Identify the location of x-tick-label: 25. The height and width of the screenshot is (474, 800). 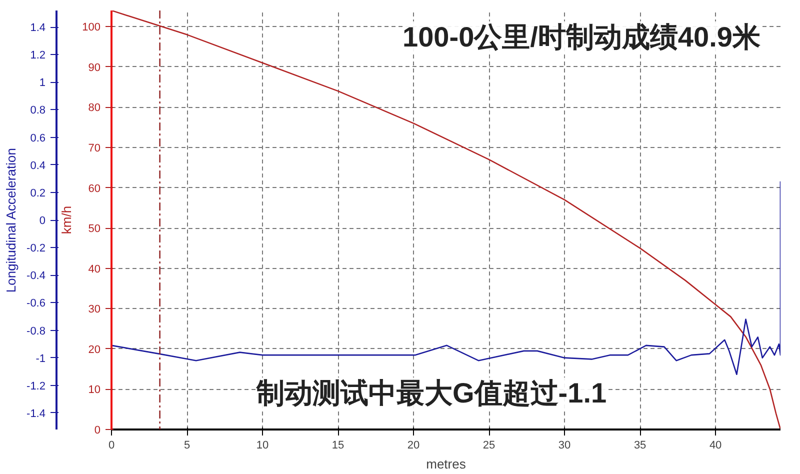
(489, 446).